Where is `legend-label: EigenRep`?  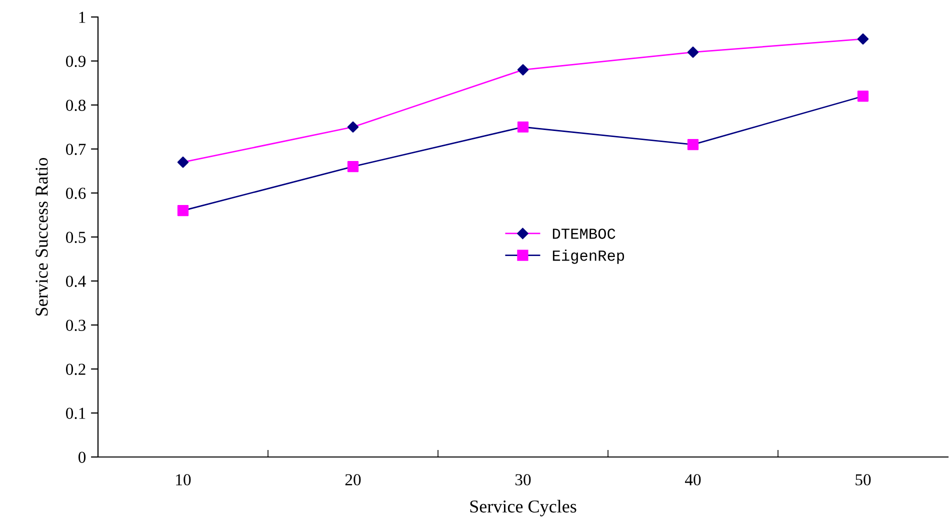 legend-label: EigenRep is located at coordinates (588, 257).